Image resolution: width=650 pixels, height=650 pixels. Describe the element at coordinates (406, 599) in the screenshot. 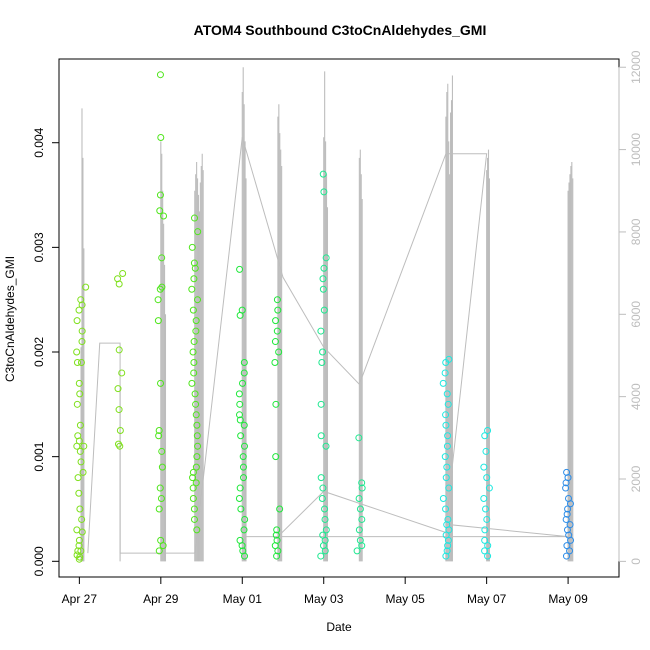

I see `x-tick-label: May 05` at that location.